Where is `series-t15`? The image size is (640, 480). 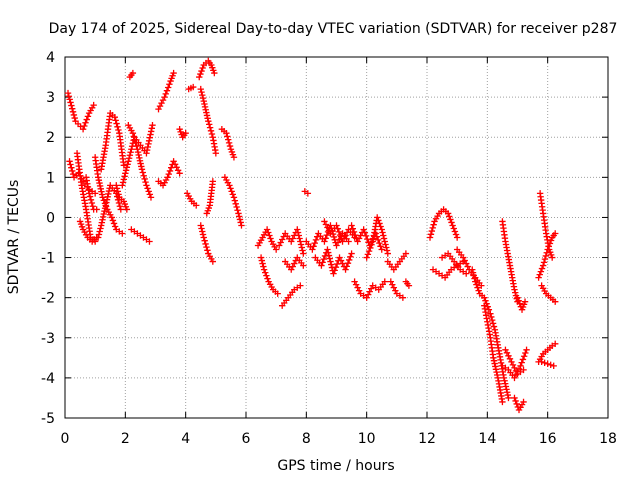
series-t15 is located at coordinates (169, 173).